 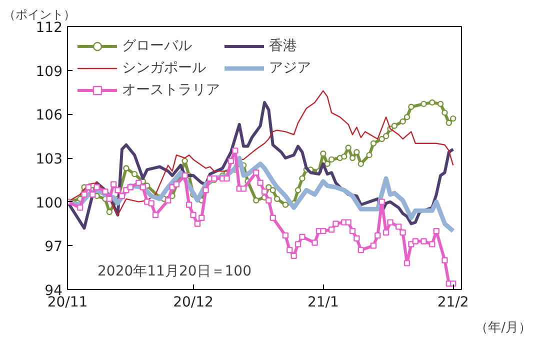 I want to click on y-tick-label: 106, so click(x=49, y=116).